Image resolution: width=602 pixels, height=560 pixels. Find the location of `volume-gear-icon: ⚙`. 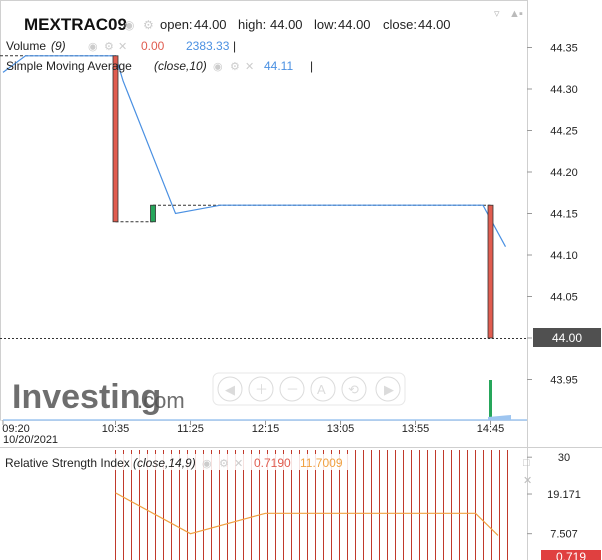

volume-gear-icon: ⚙ is located at coordinates (109, 47).